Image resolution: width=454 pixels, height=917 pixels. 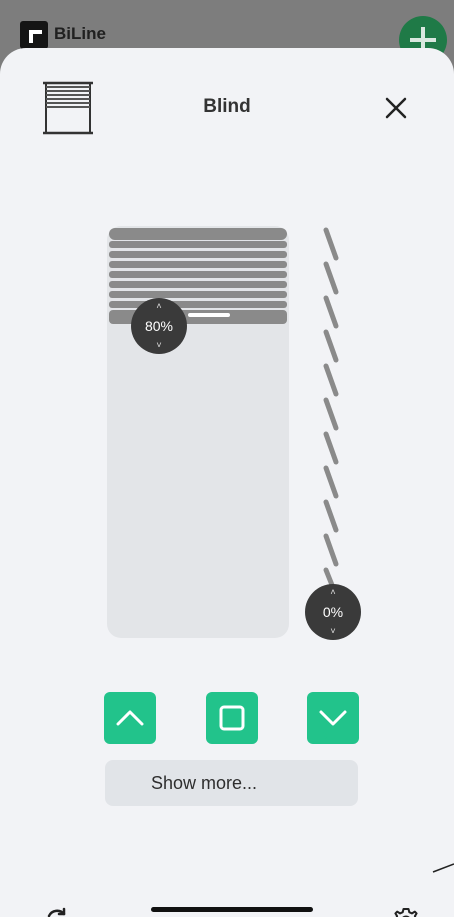 I want to click on chevron-down-icon, so click(x=333, y=718).